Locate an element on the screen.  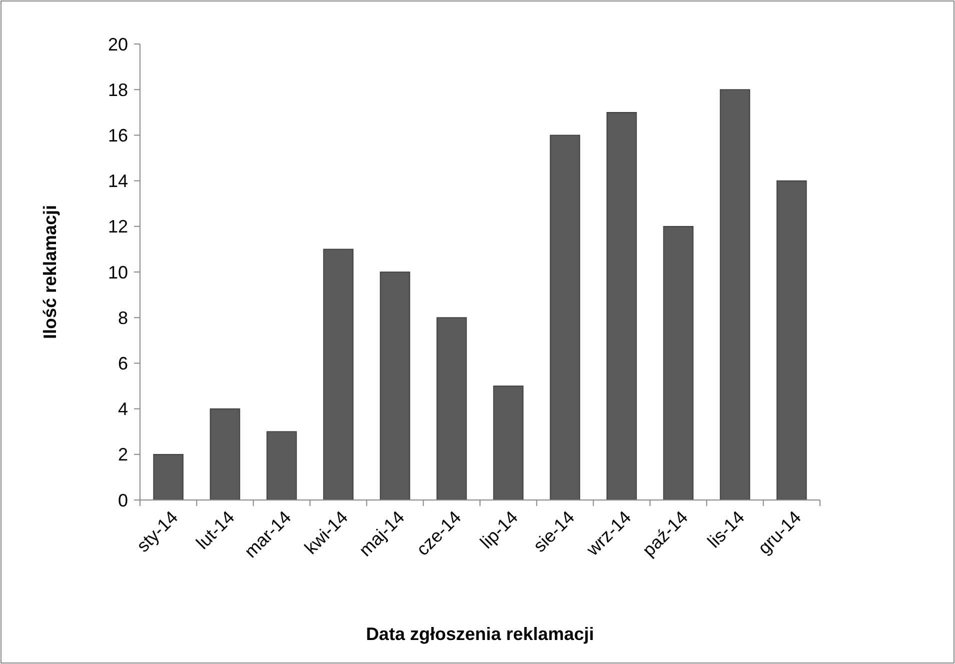
y-tick-label: 10 is located at coordinates (118, 272).